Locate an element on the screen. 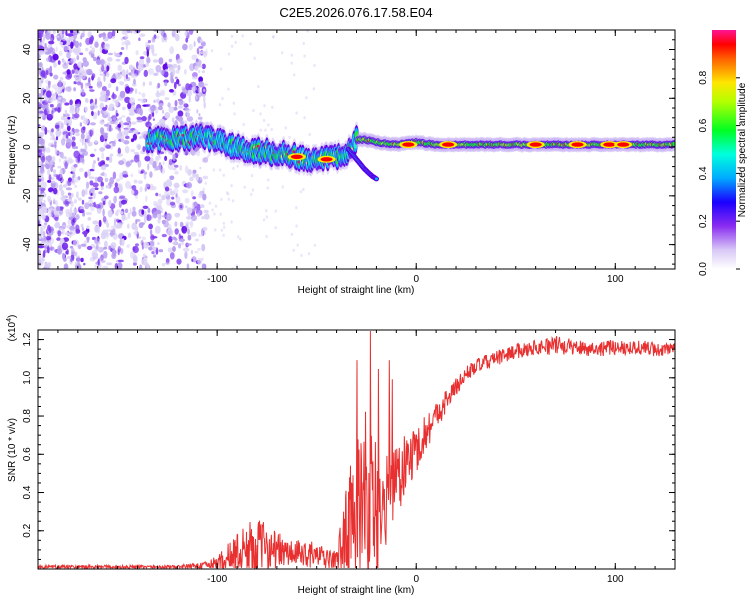 The image size is (750, 600). spec-xtick-label: 0 is located at coordinates (416, 279).